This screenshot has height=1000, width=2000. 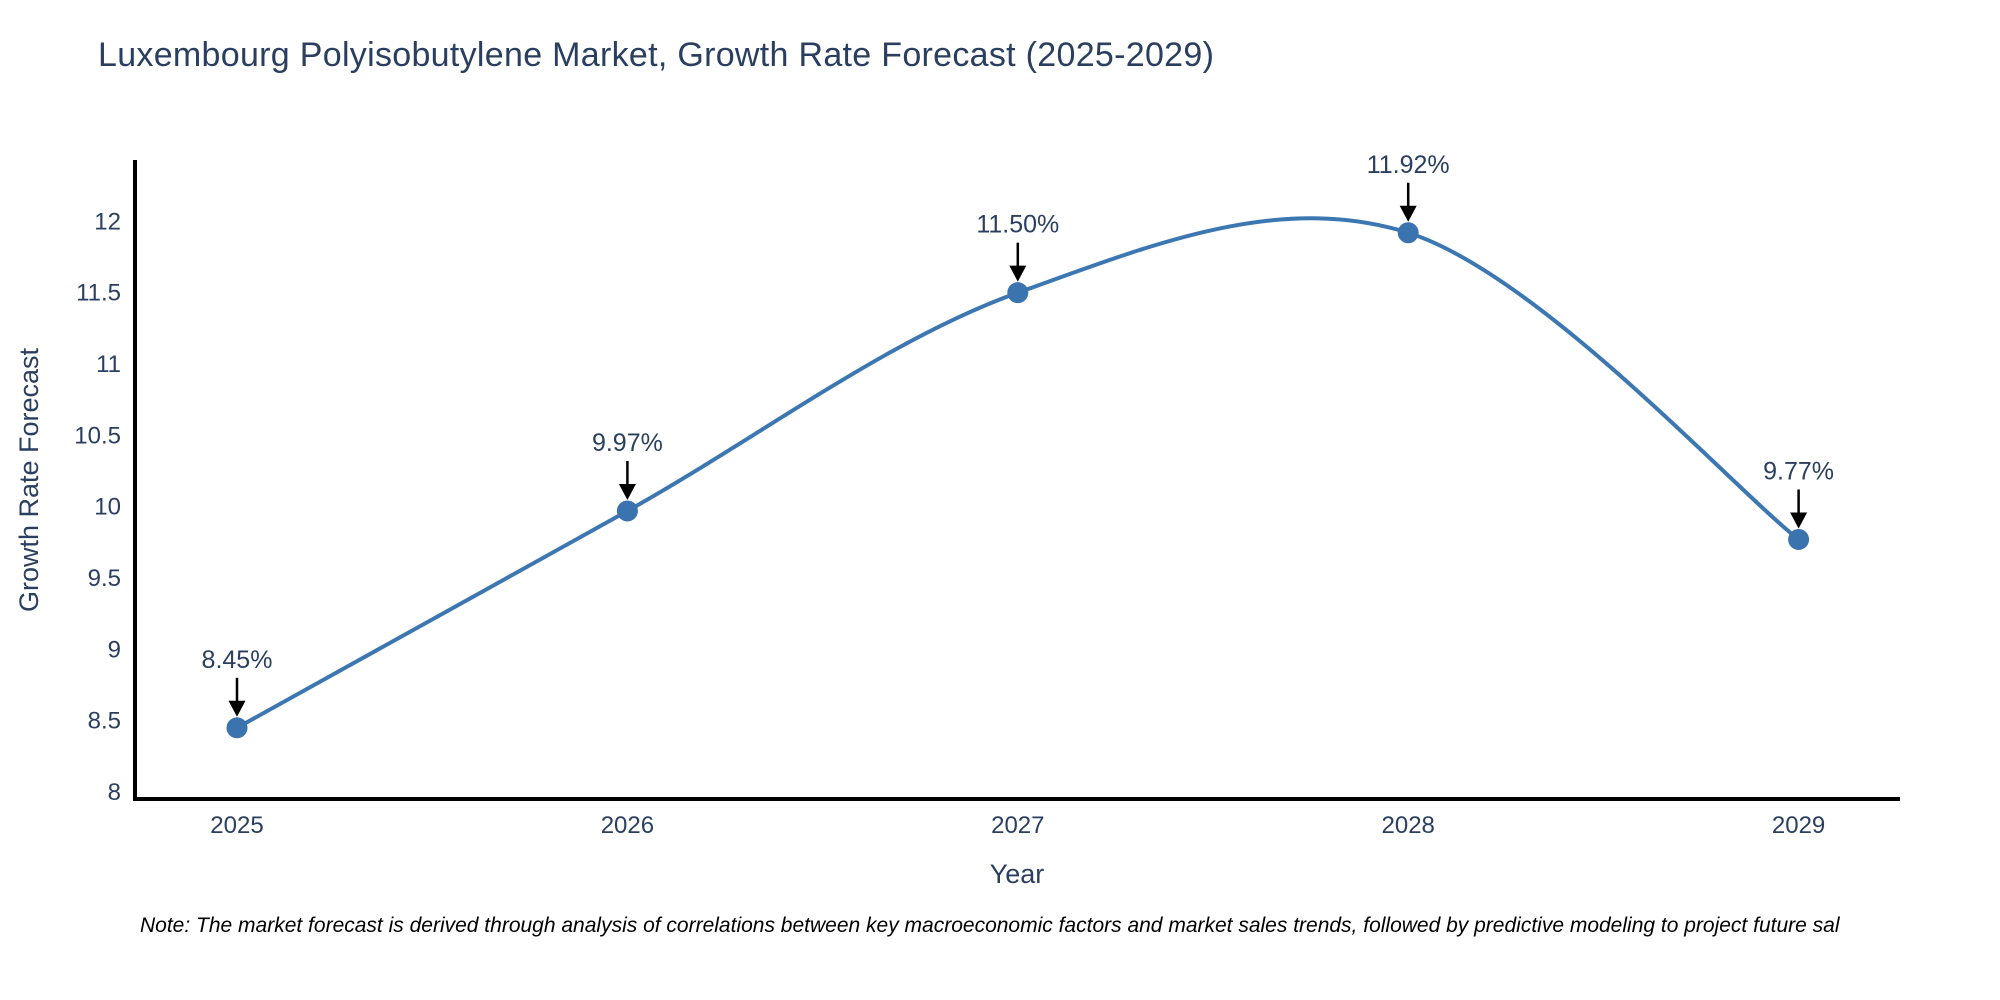 What do you see at coordinates (107, 507) in the screenshot?
I see `y-tick-label: 10` at bounding box center [107, 507].